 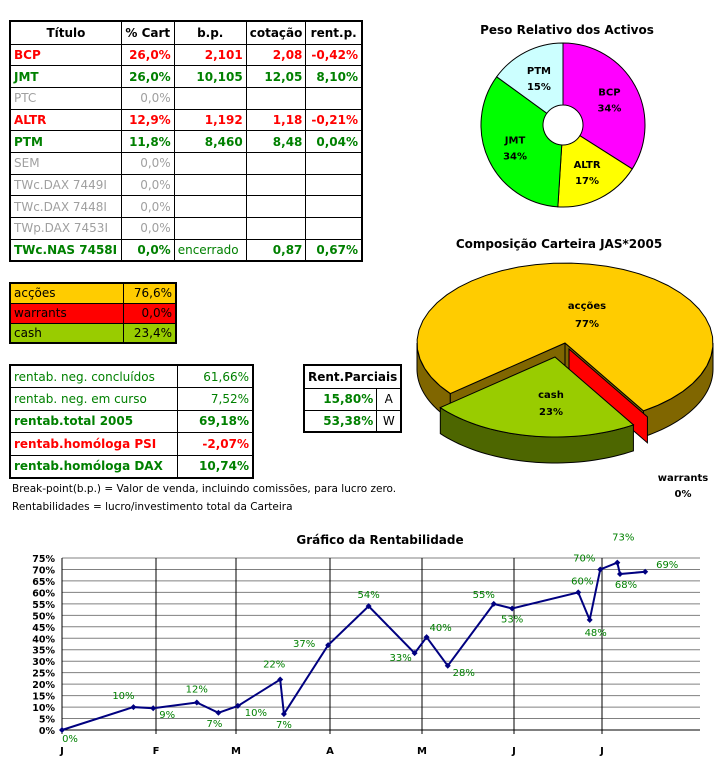 I want to click on data-label: 9%, so click(x=167, y=715).